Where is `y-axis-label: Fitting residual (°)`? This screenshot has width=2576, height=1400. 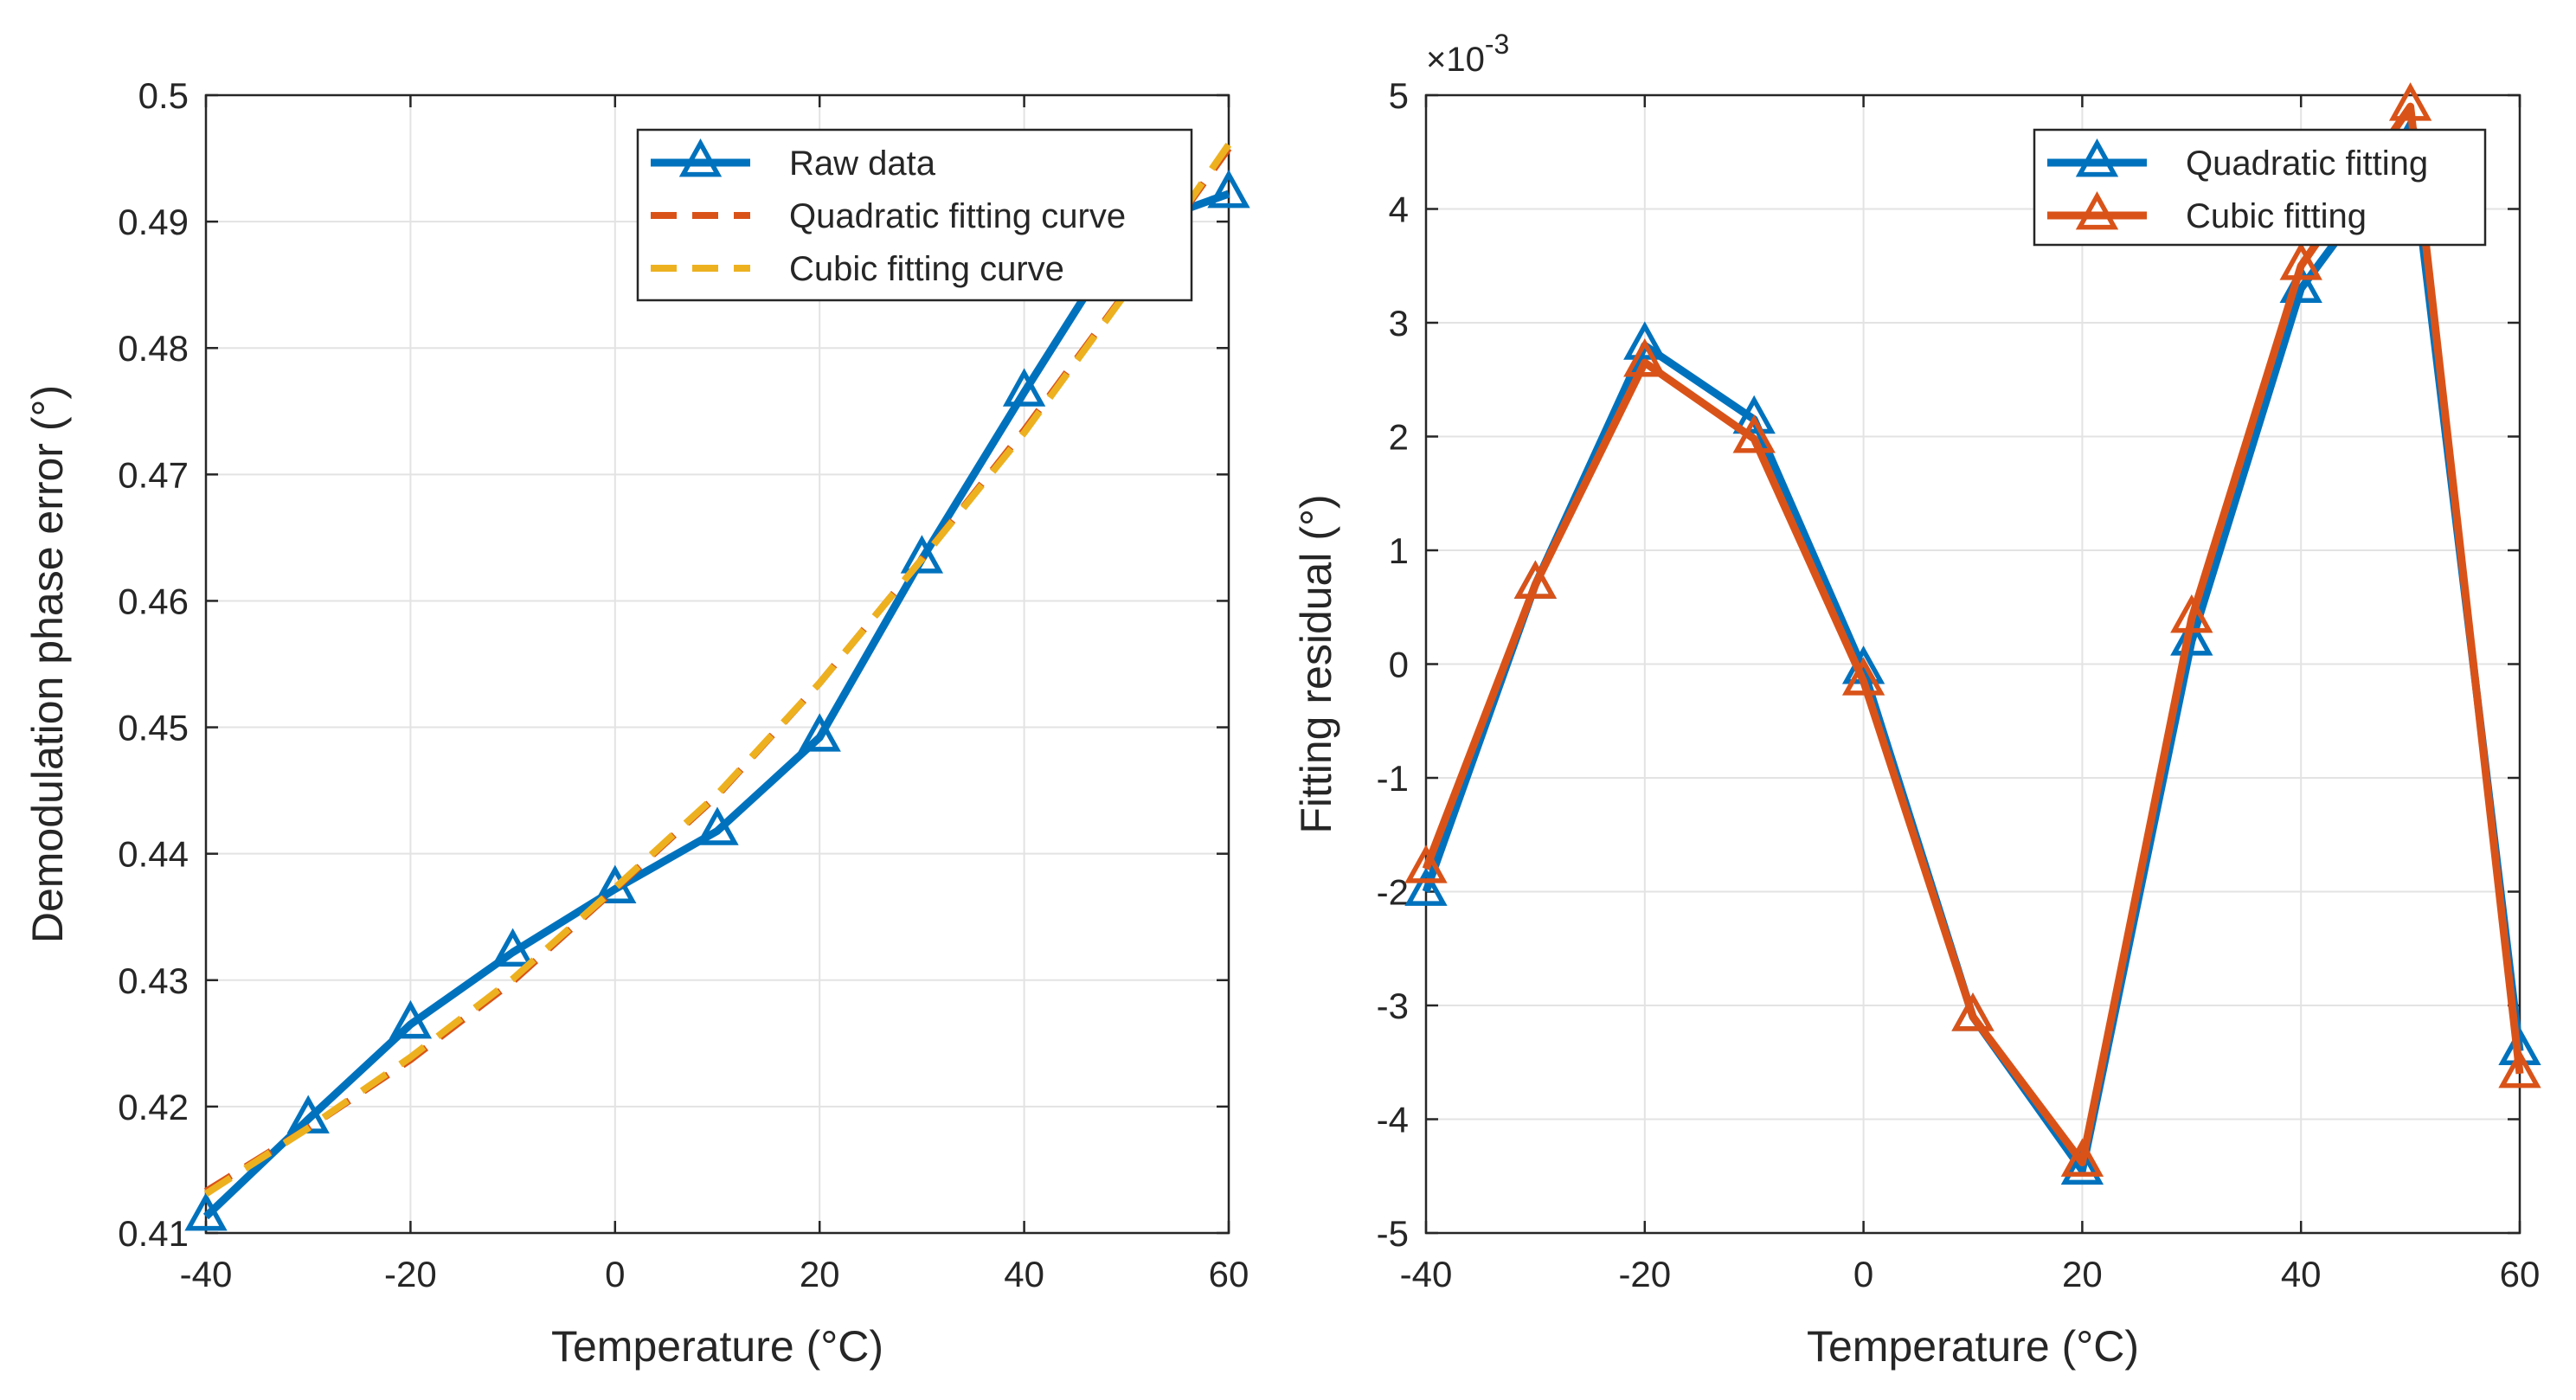 y-axis-label: Fitting residual (°) is located at coordinates (1316, 663).